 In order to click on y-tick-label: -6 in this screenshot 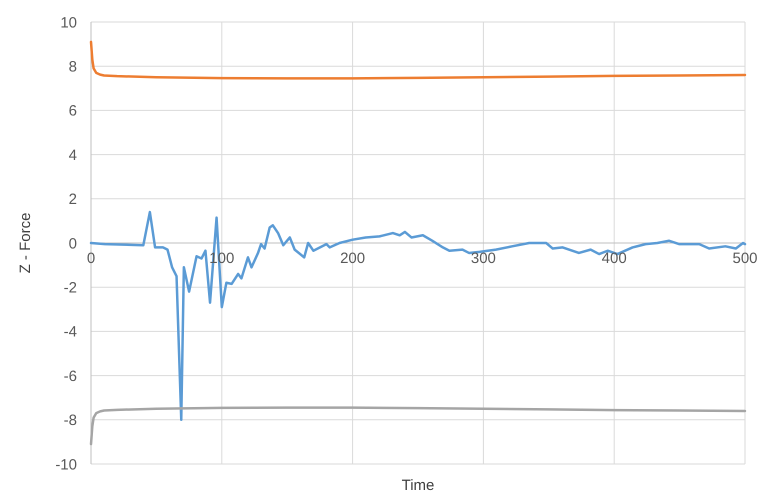, I will do `click(70, 376)`.